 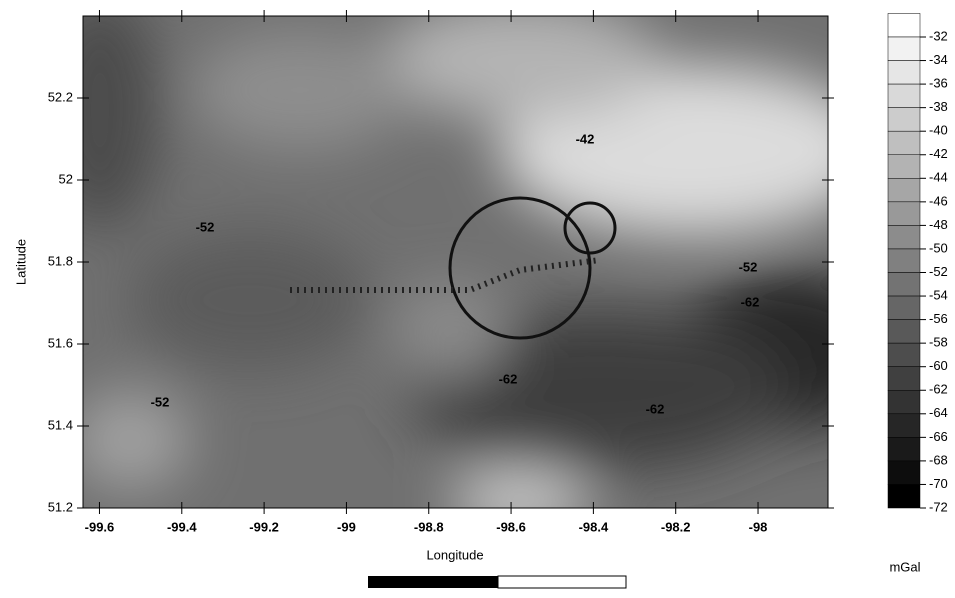 I want to click on colorbar-label: -46, so click(x=938, y=200).